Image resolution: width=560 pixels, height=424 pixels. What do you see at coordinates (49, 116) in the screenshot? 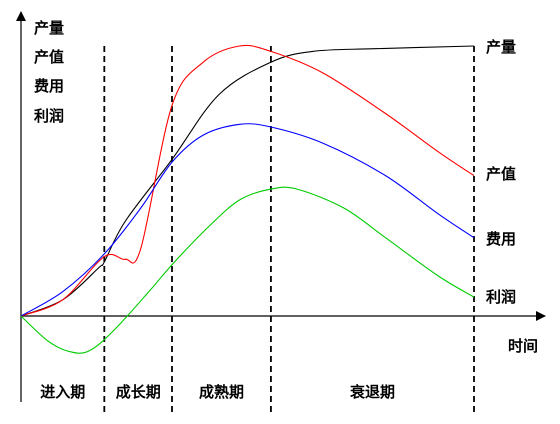
I see `y-axis-label-line: 利润` at bounding box center [49, 116].